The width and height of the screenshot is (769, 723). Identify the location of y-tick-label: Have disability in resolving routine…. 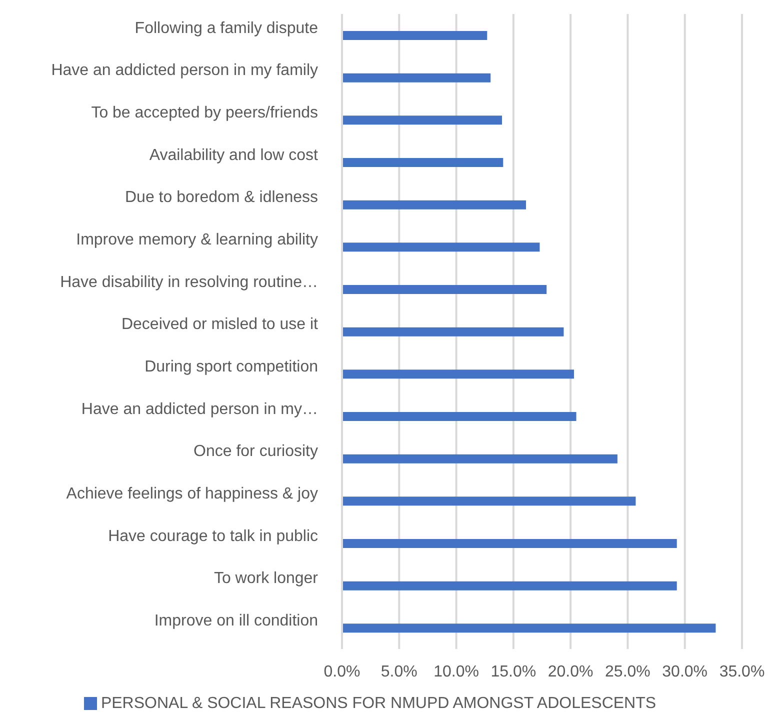
(189, 282).